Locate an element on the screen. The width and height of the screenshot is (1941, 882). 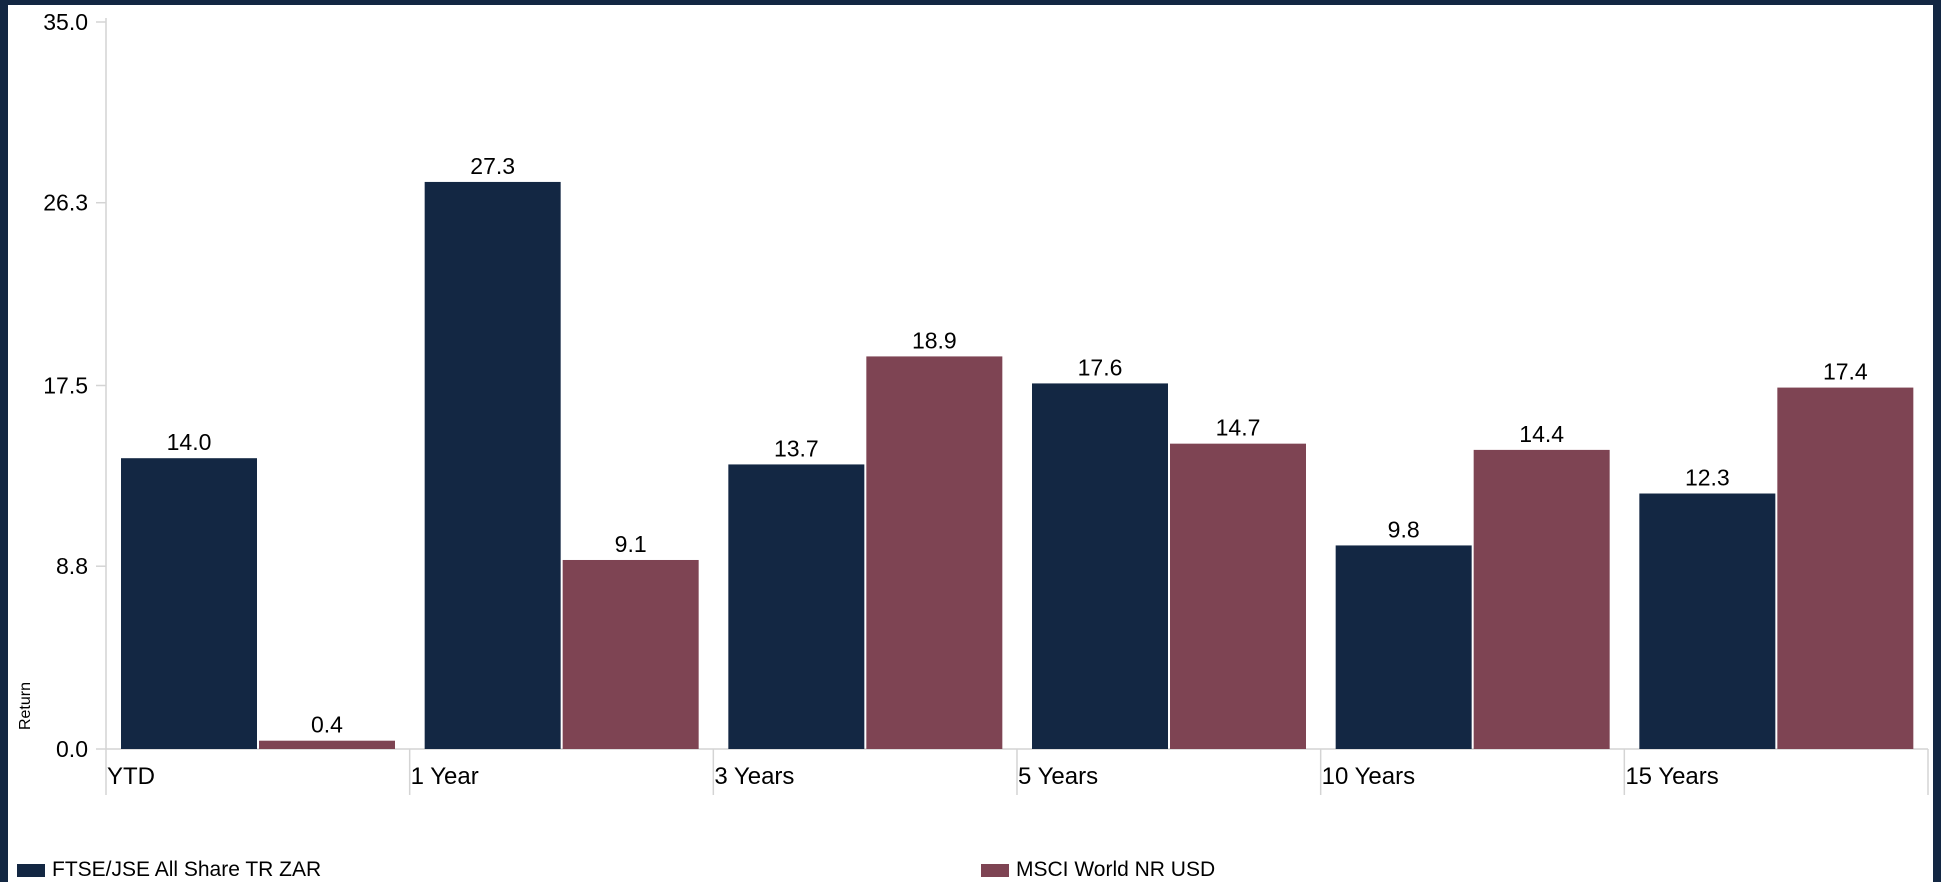
legend-item-ftse-jse: FTSE/JSE All Share TR ZAR is located at coordinates (169, 870).